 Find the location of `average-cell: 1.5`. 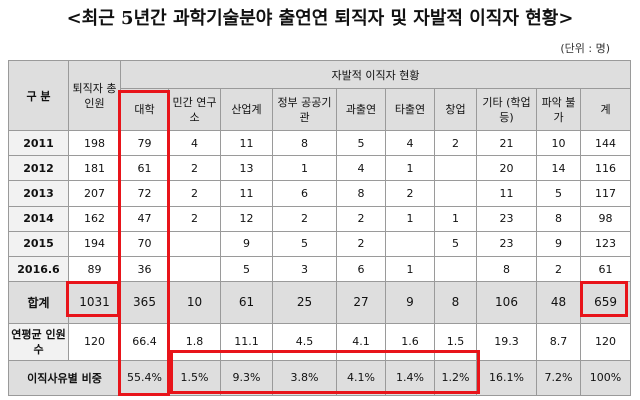

average-cell: 1.5 is located at coordinates (455, 341).